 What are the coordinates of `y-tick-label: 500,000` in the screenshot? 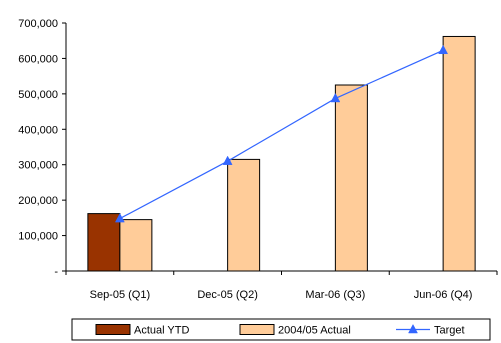 It's located at (38, 95).